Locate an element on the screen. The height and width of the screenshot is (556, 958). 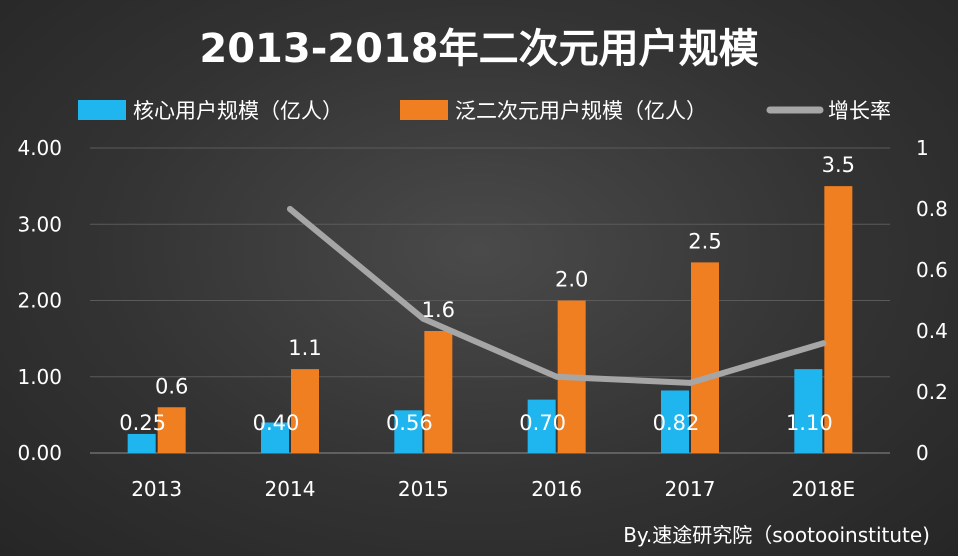
left-tick-label: 1.00 is located at coordinates (39, 377).